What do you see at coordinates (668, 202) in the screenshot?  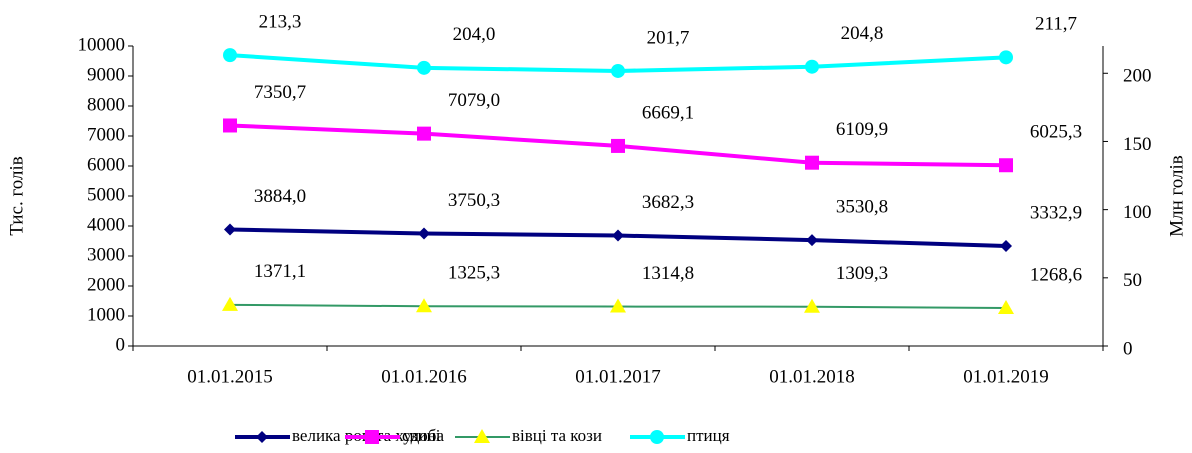 I see `data-label: 3682,3` at bounding box center [668, 202].